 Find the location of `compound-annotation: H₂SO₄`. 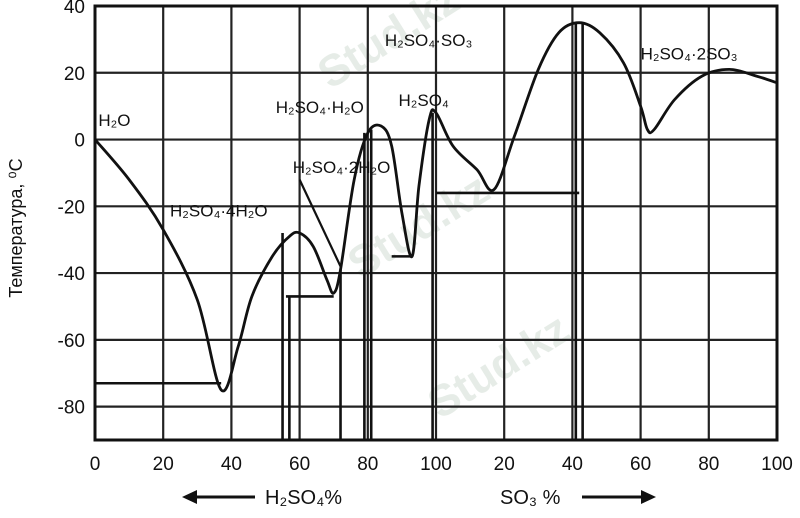

compound-annotation: H₂SO₄ is located at coordinates (423, 100).